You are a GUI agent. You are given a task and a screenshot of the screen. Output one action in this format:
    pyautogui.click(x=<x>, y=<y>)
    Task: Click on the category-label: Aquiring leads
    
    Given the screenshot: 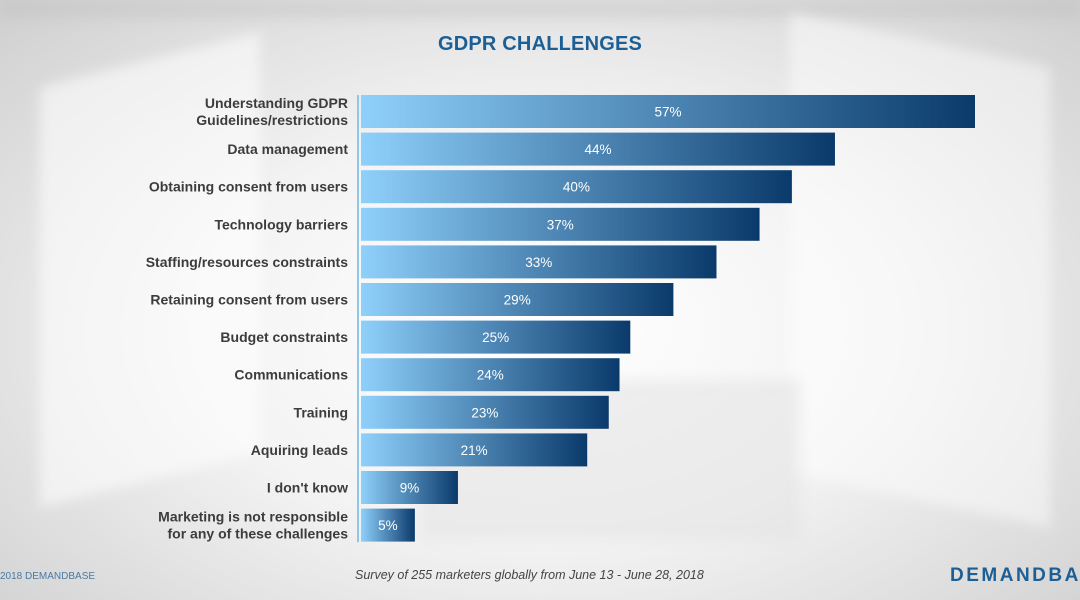 What is the action you would take?
    pyautogui.click(x=299, y=450)
    